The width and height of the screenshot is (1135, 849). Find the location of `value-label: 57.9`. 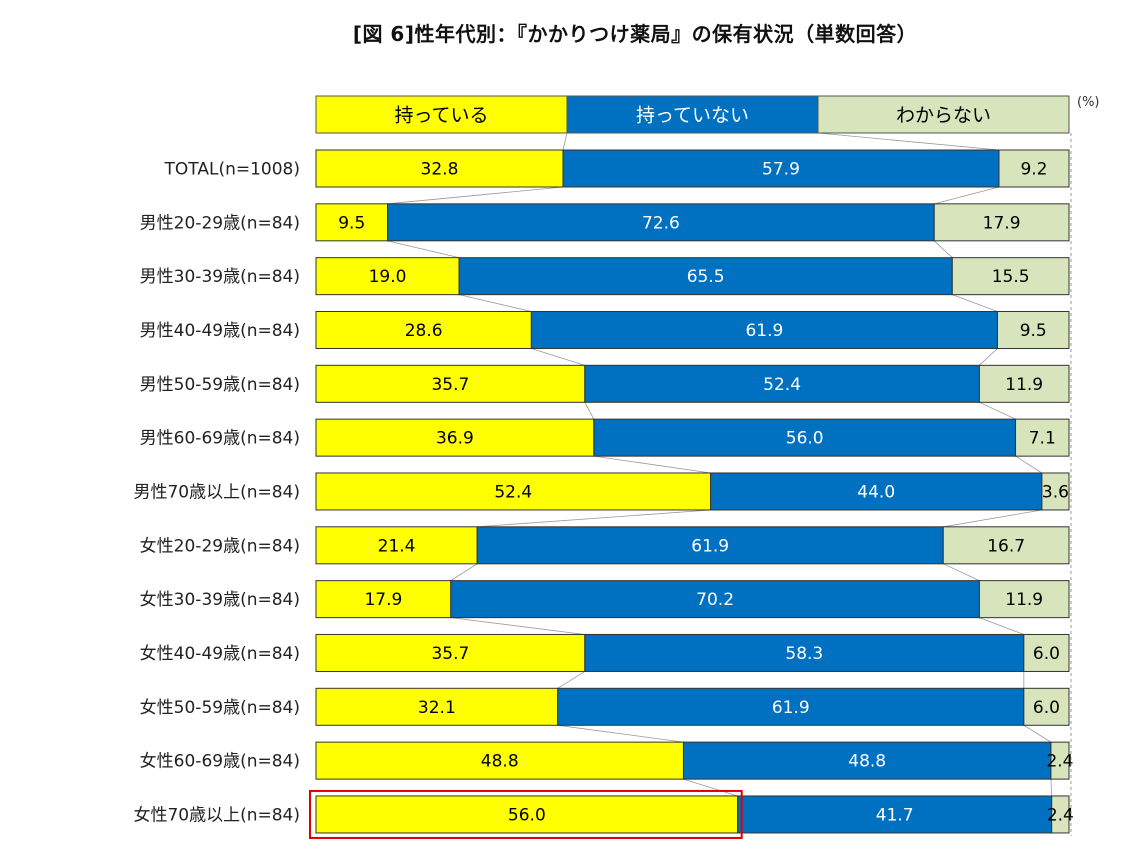

value-label: 57.9 is located at coordinates (781, 170).